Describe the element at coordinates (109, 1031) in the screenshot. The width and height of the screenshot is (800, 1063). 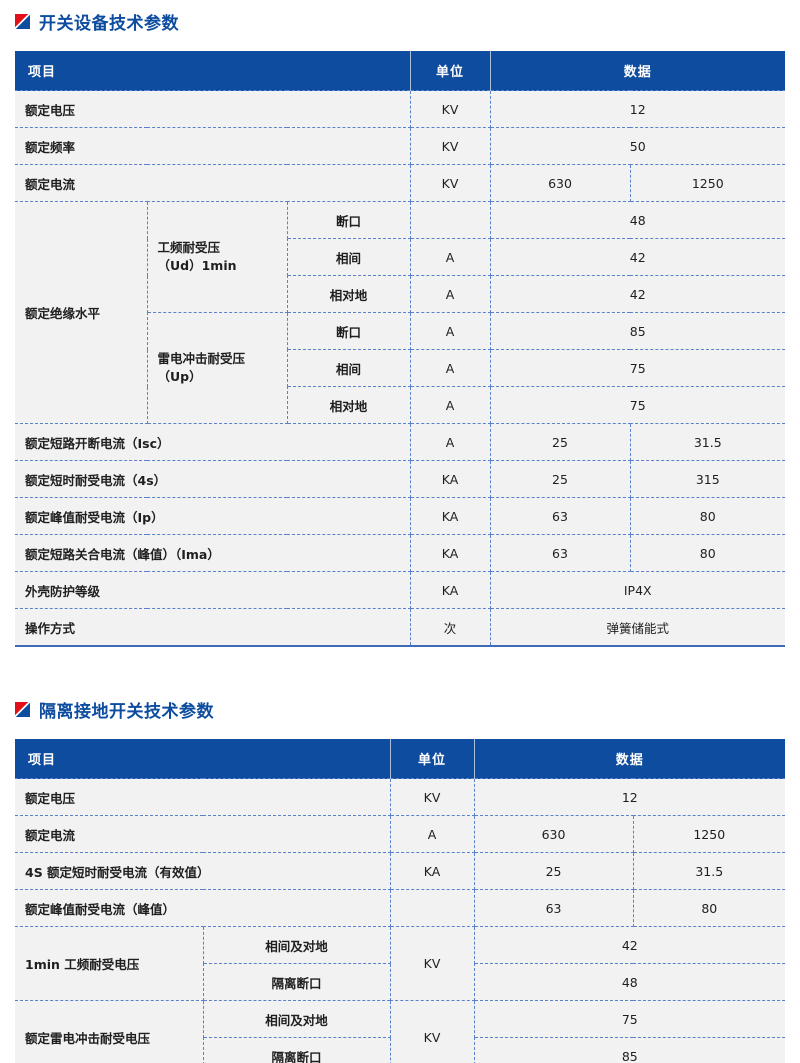
I see `cell-group-label: 额定雷电冲击耐受电压` at that location.